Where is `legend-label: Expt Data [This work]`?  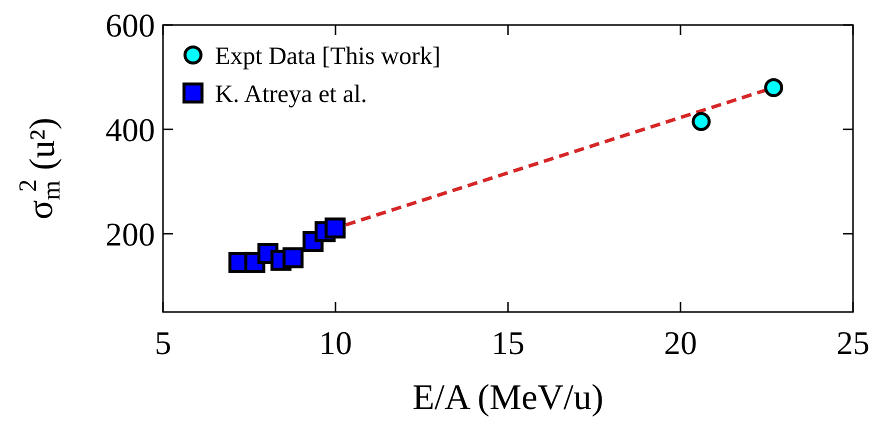
legend-label: Expt Data [This work] is located at coordinates (328, 56).